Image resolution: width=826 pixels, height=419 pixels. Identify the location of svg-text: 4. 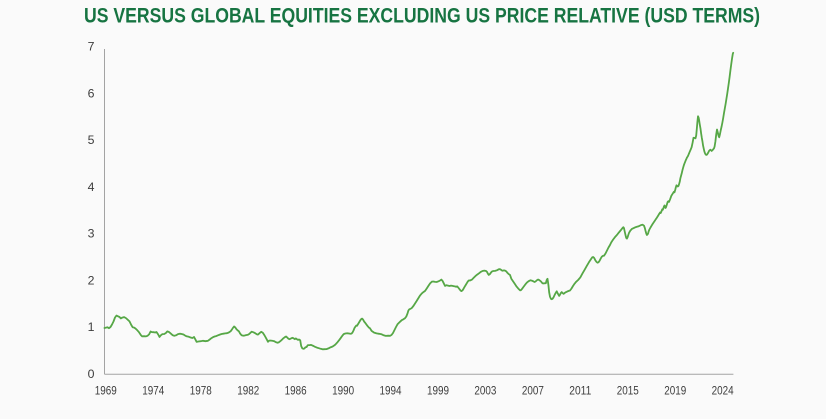
(91, 187).